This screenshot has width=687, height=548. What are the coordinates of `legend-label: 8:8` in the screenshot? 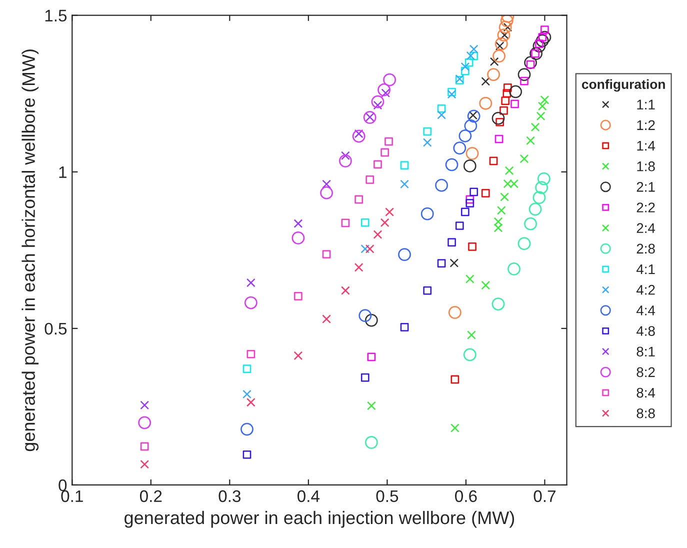 It's located at (645, 413).